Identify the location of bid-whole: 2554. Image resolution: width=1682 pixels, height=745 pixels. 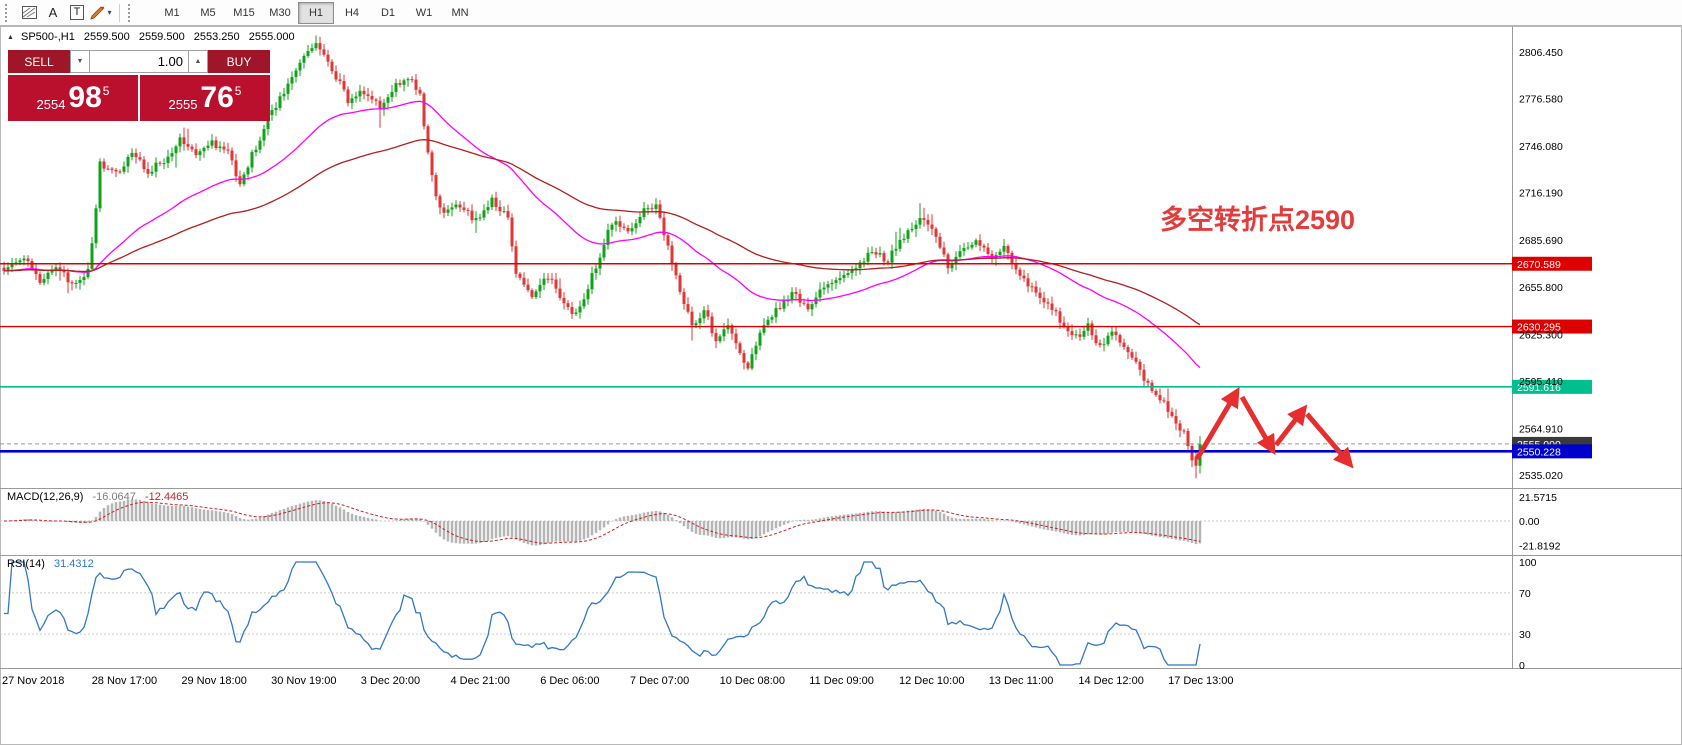
(51, 104).